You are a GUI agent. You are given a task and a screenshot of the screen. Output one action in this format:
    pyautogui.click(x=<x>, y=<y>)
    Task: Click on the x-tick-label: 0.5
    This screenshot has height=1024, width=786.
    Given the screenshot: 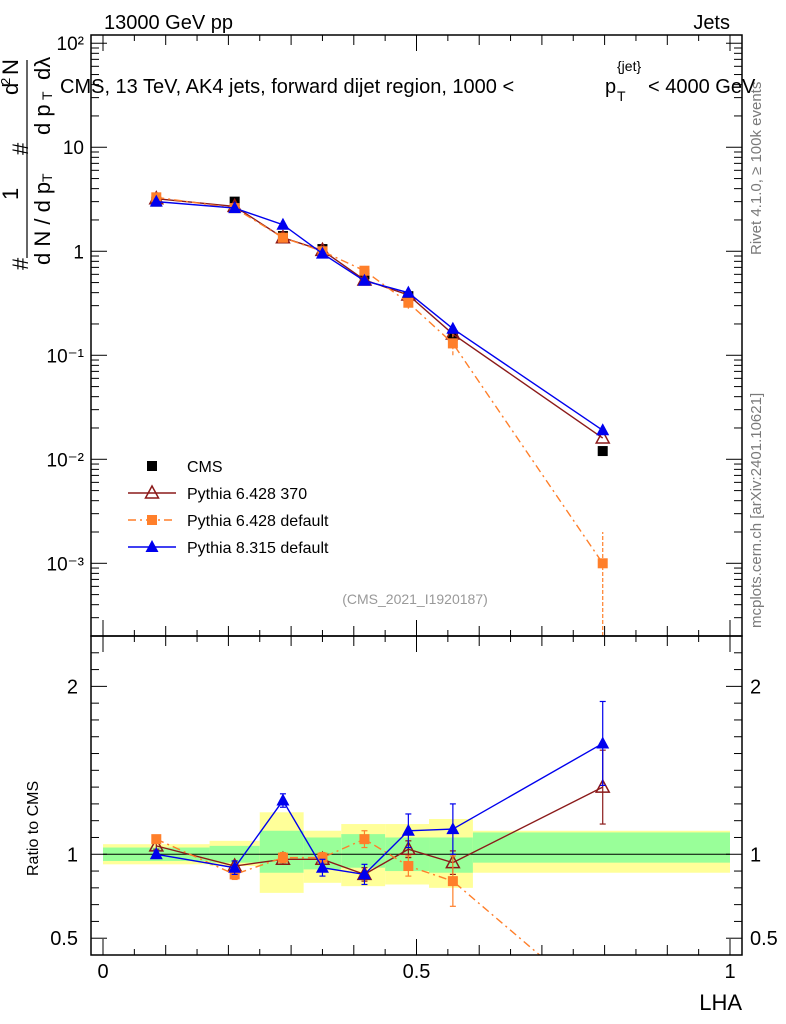 What is the action you would take?
    pyautogui.click(x=417, y=972)
    